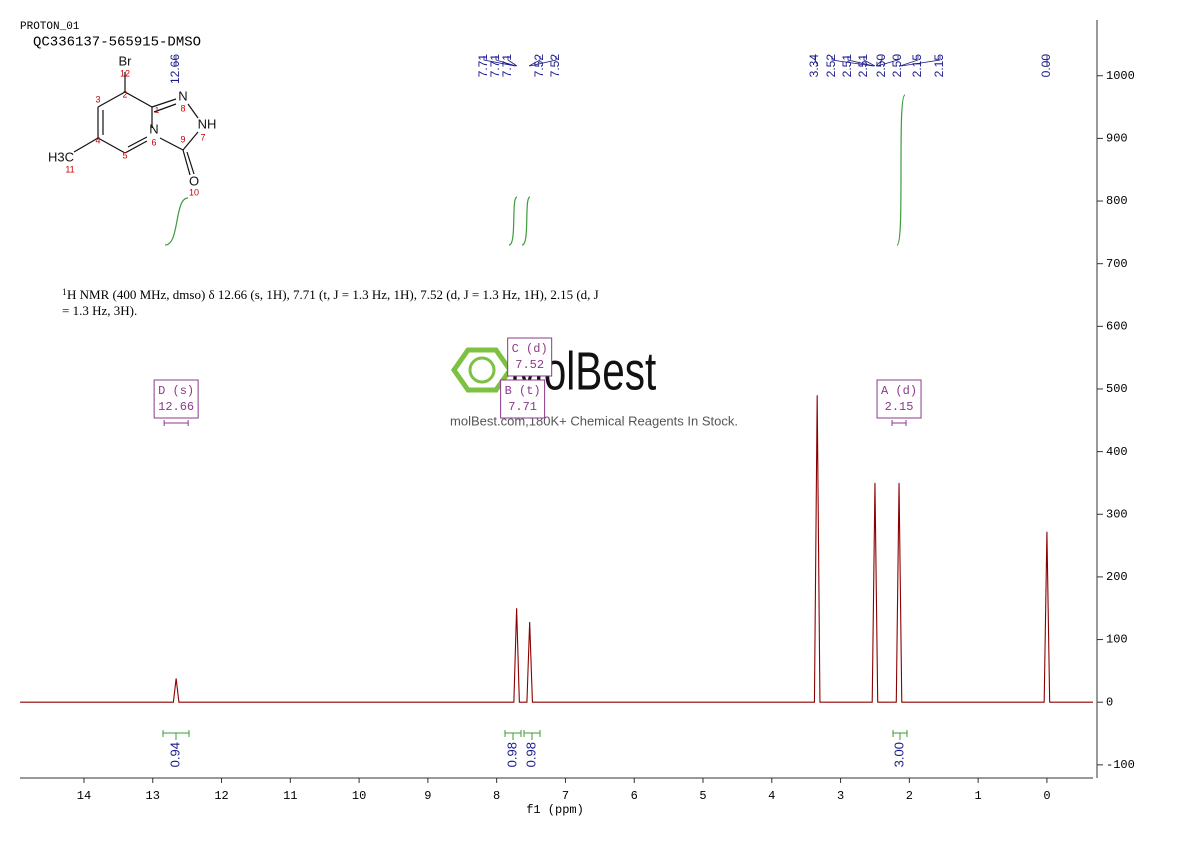 Image resolution: width=1190 pixels, height=846 pixels. I want to click on multiplet-range, so click(899, 423).